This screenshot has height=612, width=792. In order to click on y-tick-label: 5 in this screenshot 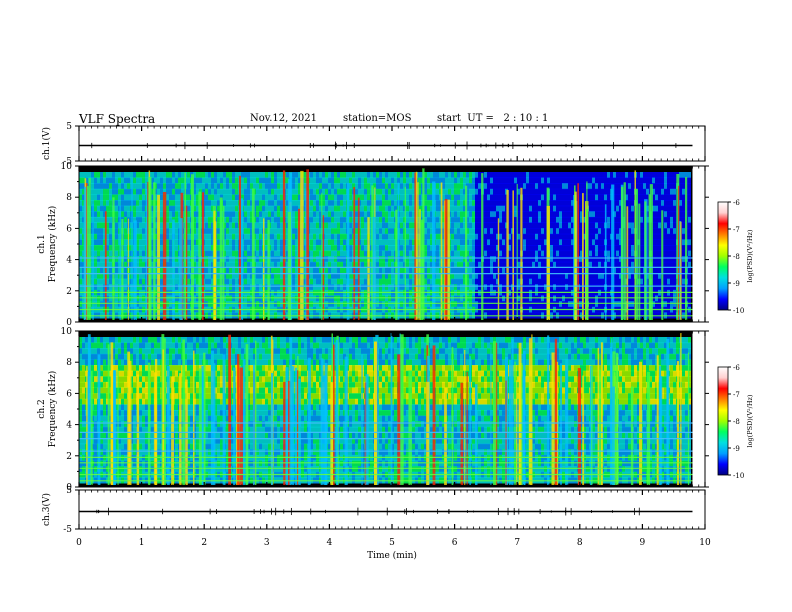, I will do `click(69, 127)`.